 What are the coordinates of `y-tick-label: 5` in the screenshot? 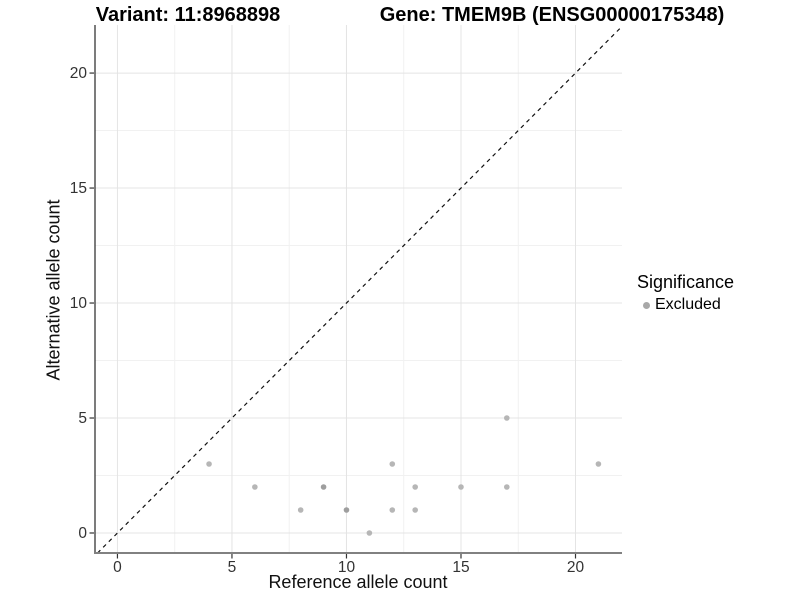 It's located at (82, 418).